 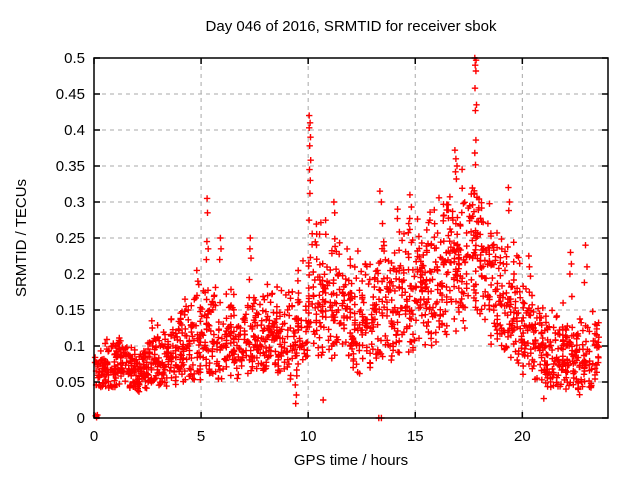 I want to click on y-tick-label: 0.4, so click(x=74, y=130).